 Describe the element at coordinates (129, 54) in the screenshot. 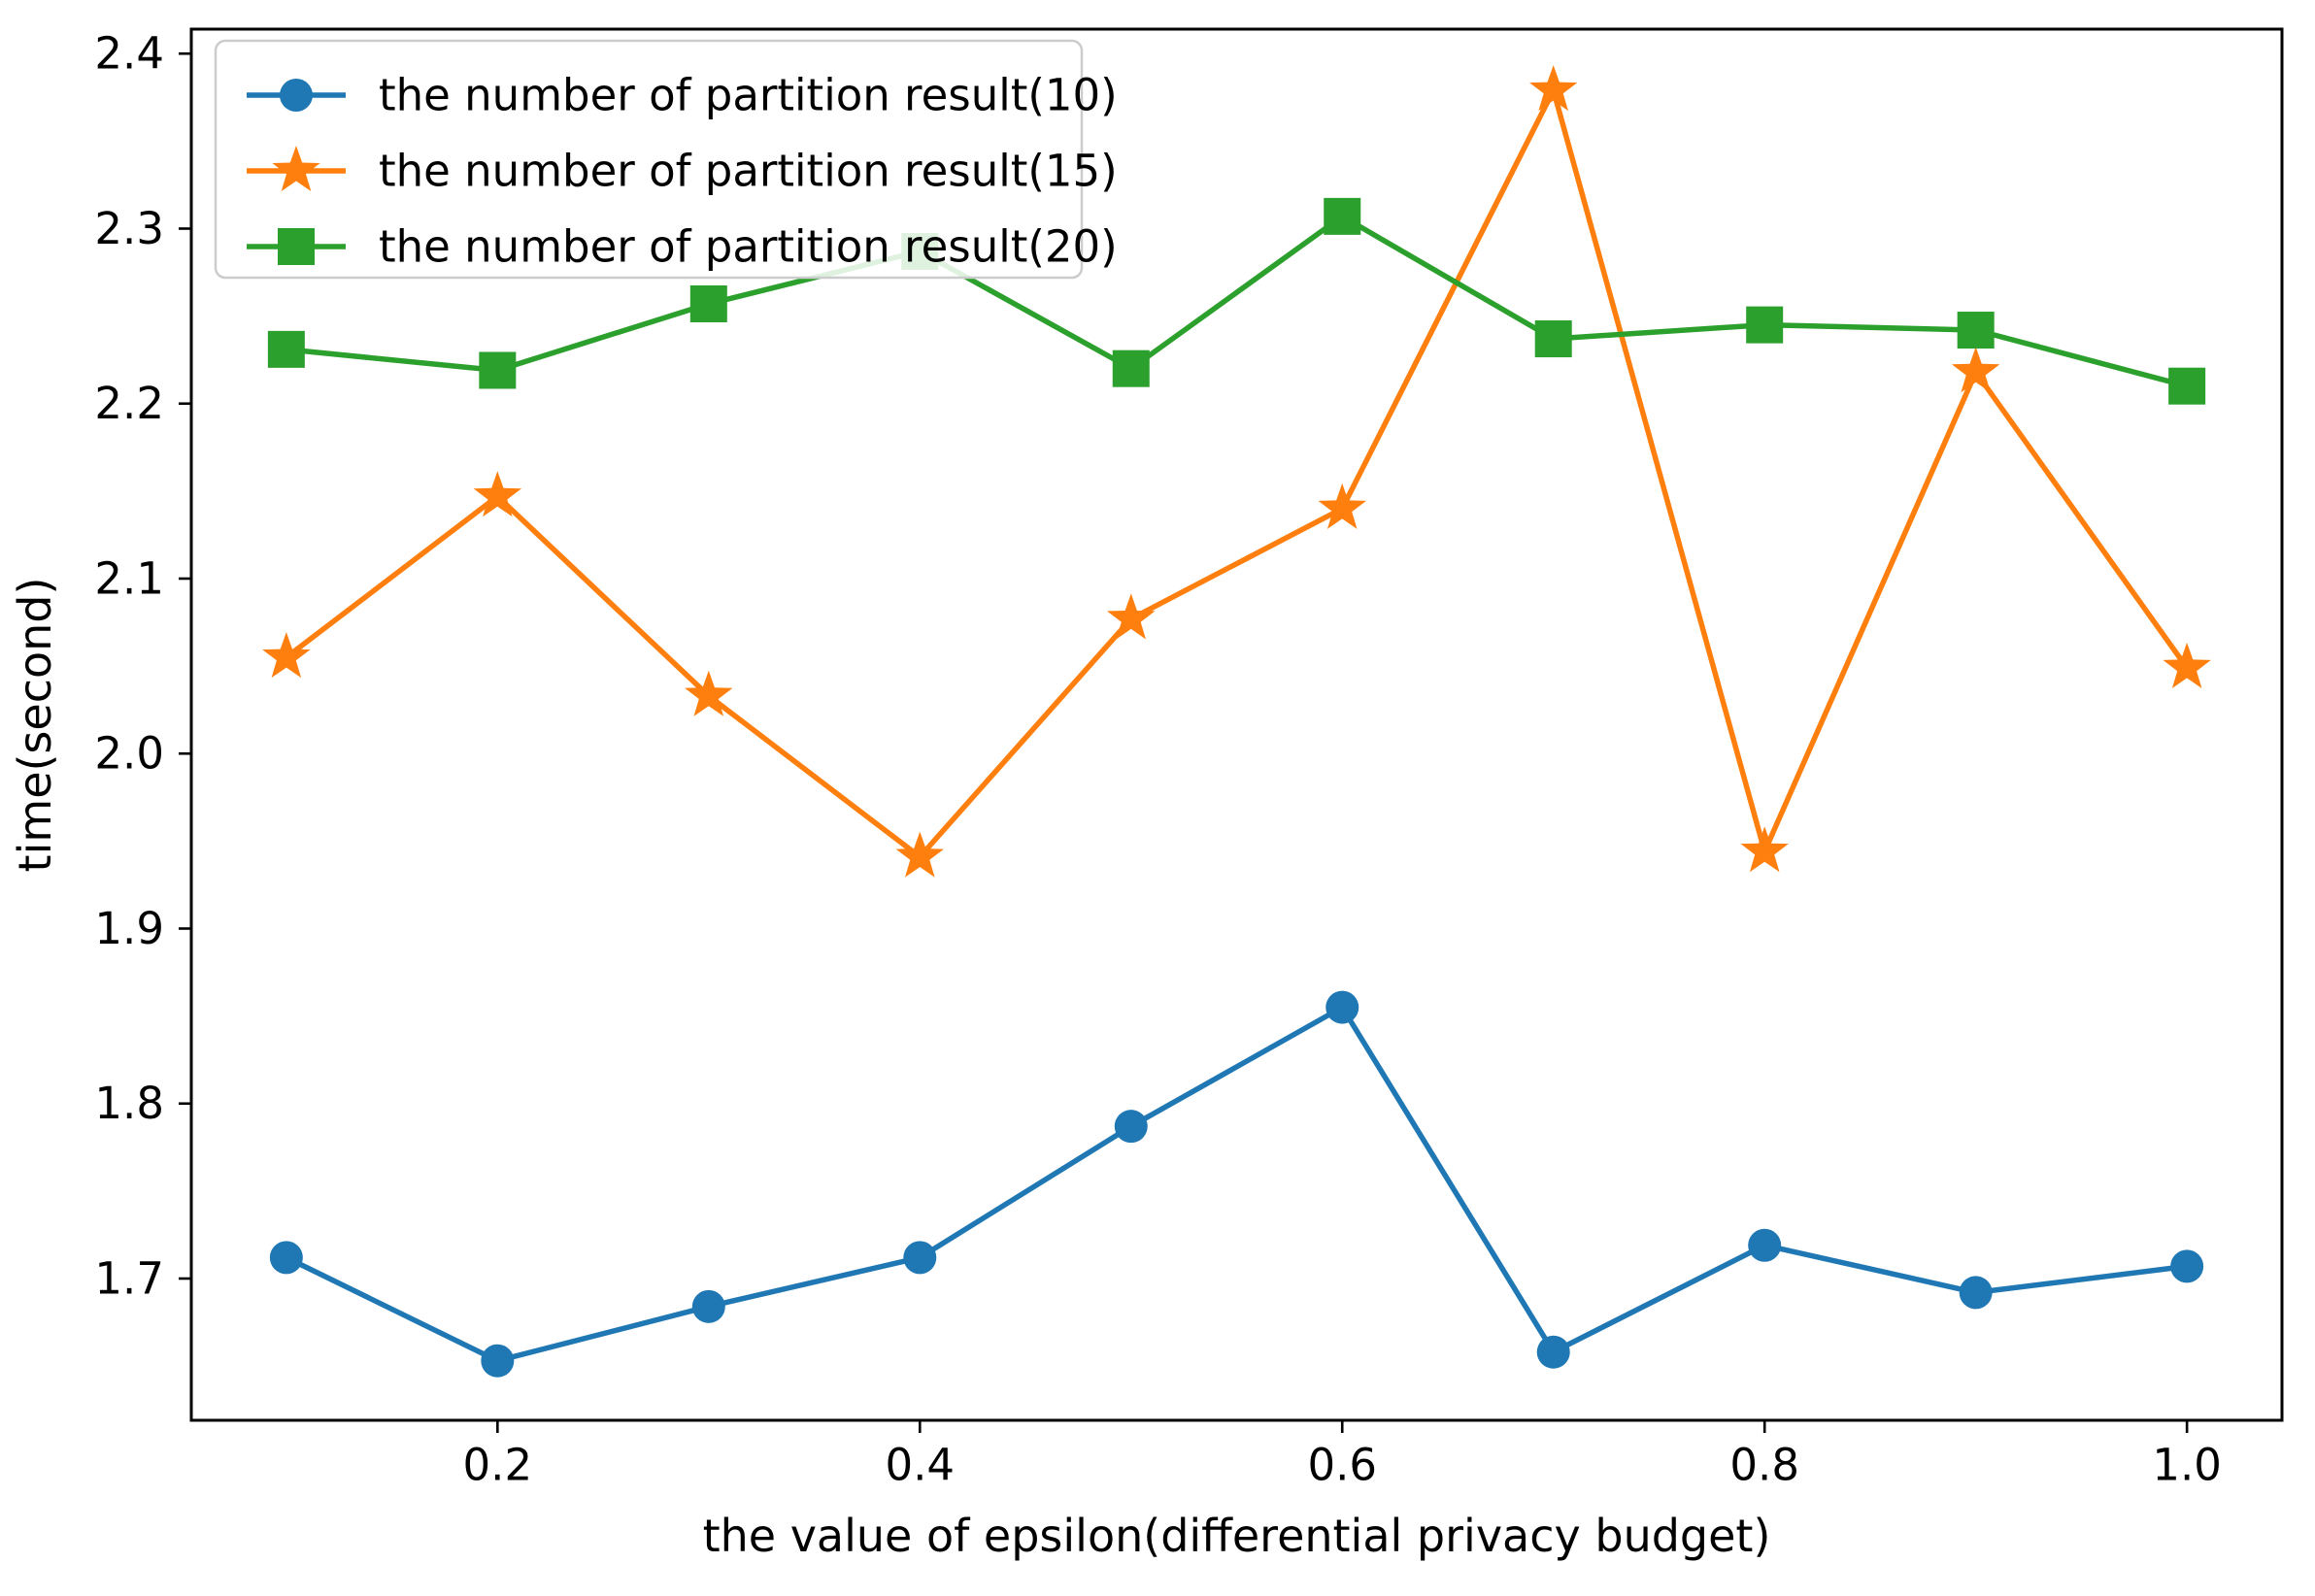

I see `y-tick-label: 2.4` at that location.